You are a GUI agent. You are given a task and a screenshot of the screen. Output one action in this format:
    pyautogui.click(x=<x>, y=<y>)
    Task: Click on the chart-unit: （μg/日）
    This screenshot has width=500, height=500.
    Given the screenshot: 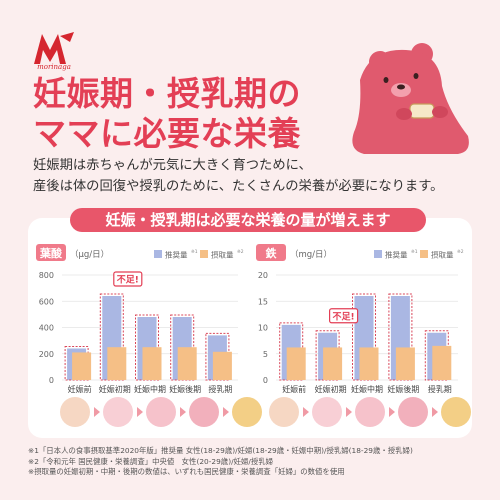 What is the action you would take?
    pyautogui.click(x=89, y=254)
    